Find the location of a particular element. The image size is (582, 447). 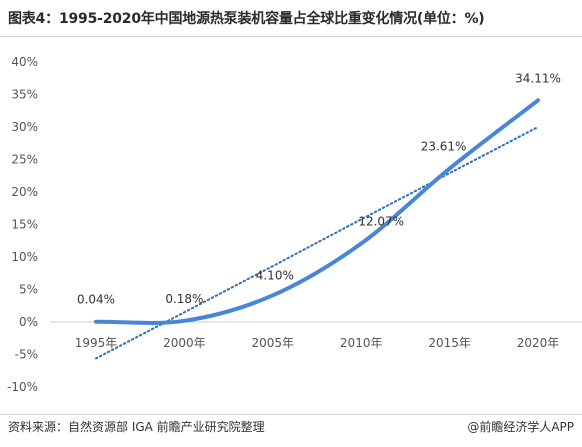

y-tick-label: 25% is located at coordinates (24, 160).